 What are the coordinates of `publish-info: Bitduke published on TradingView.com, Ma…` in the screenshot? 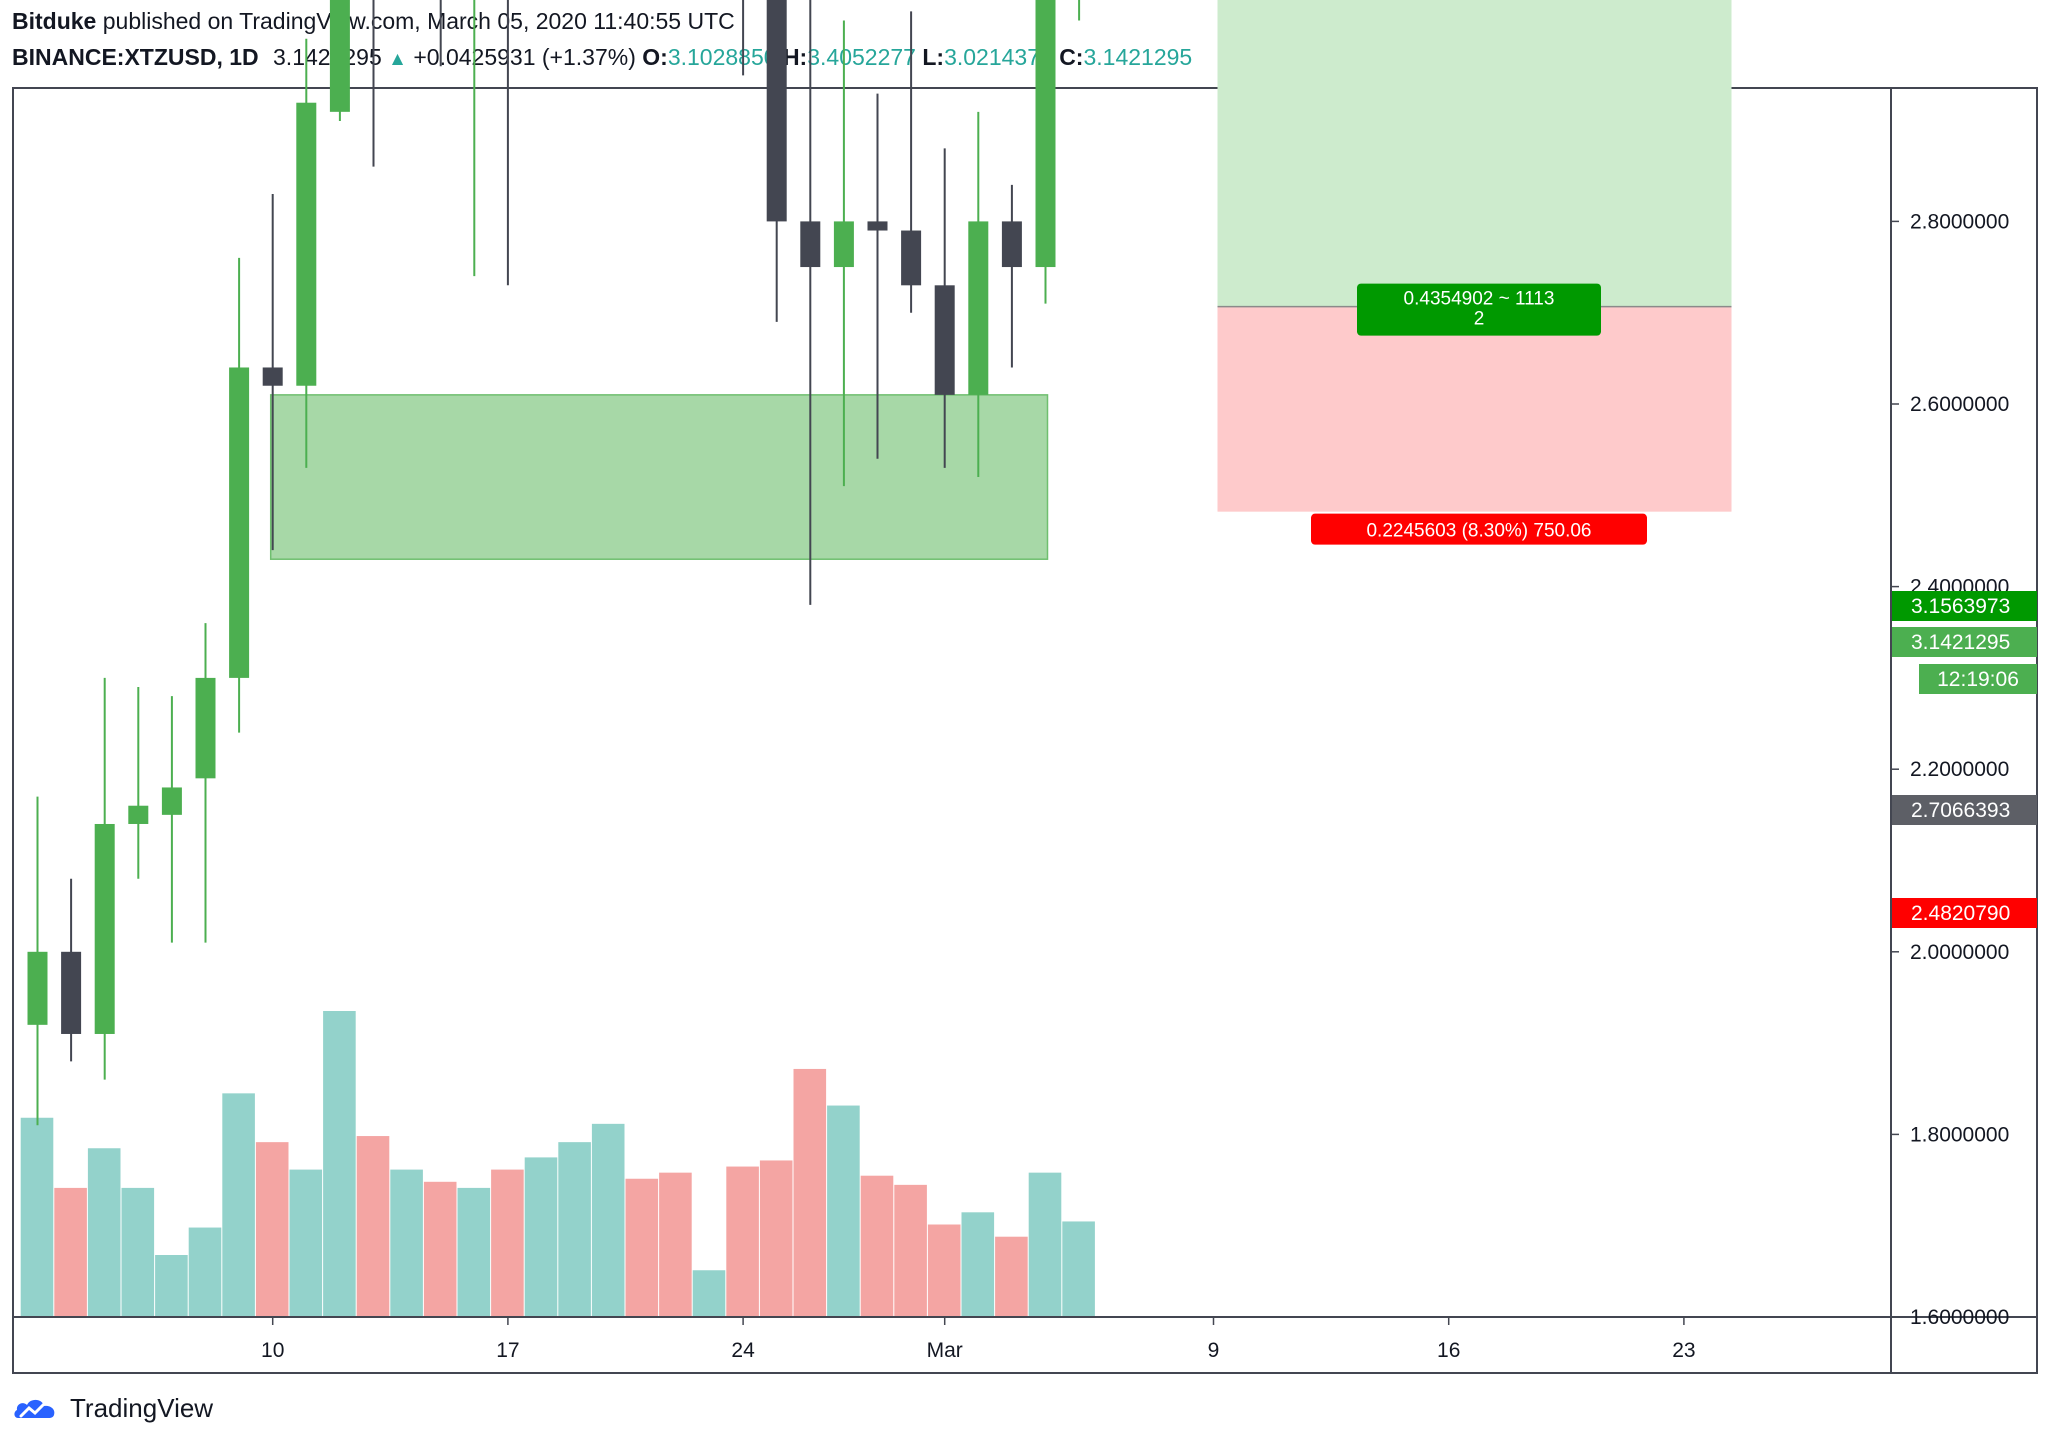 It's located at (373, 21).